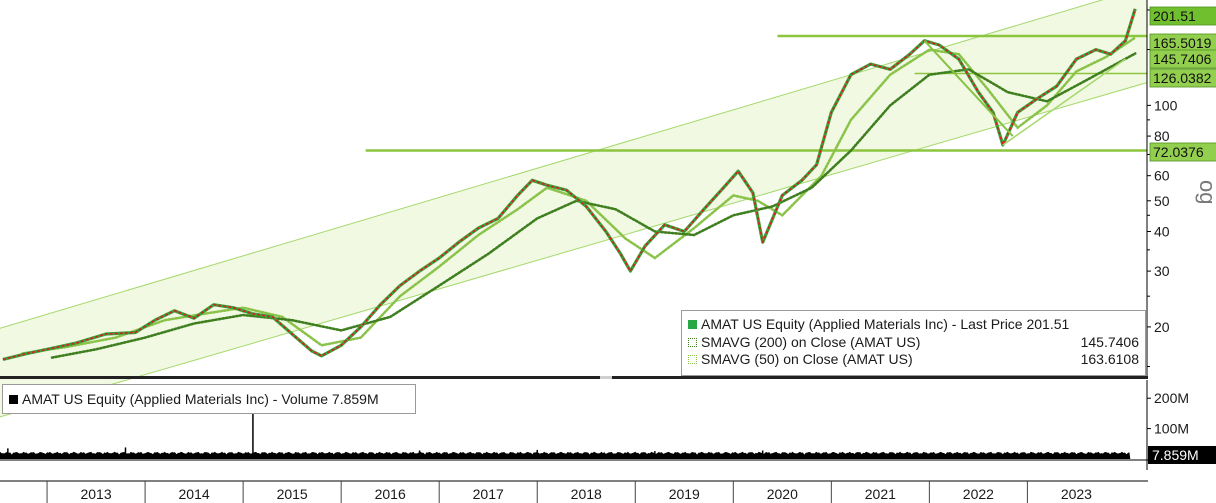 This screenshot has height=503, width=1216. What do you see at coordinates (1162, 271) in the screenshot?
I see `y-tick-label-1: 30` at bounding box center [1162, 271].